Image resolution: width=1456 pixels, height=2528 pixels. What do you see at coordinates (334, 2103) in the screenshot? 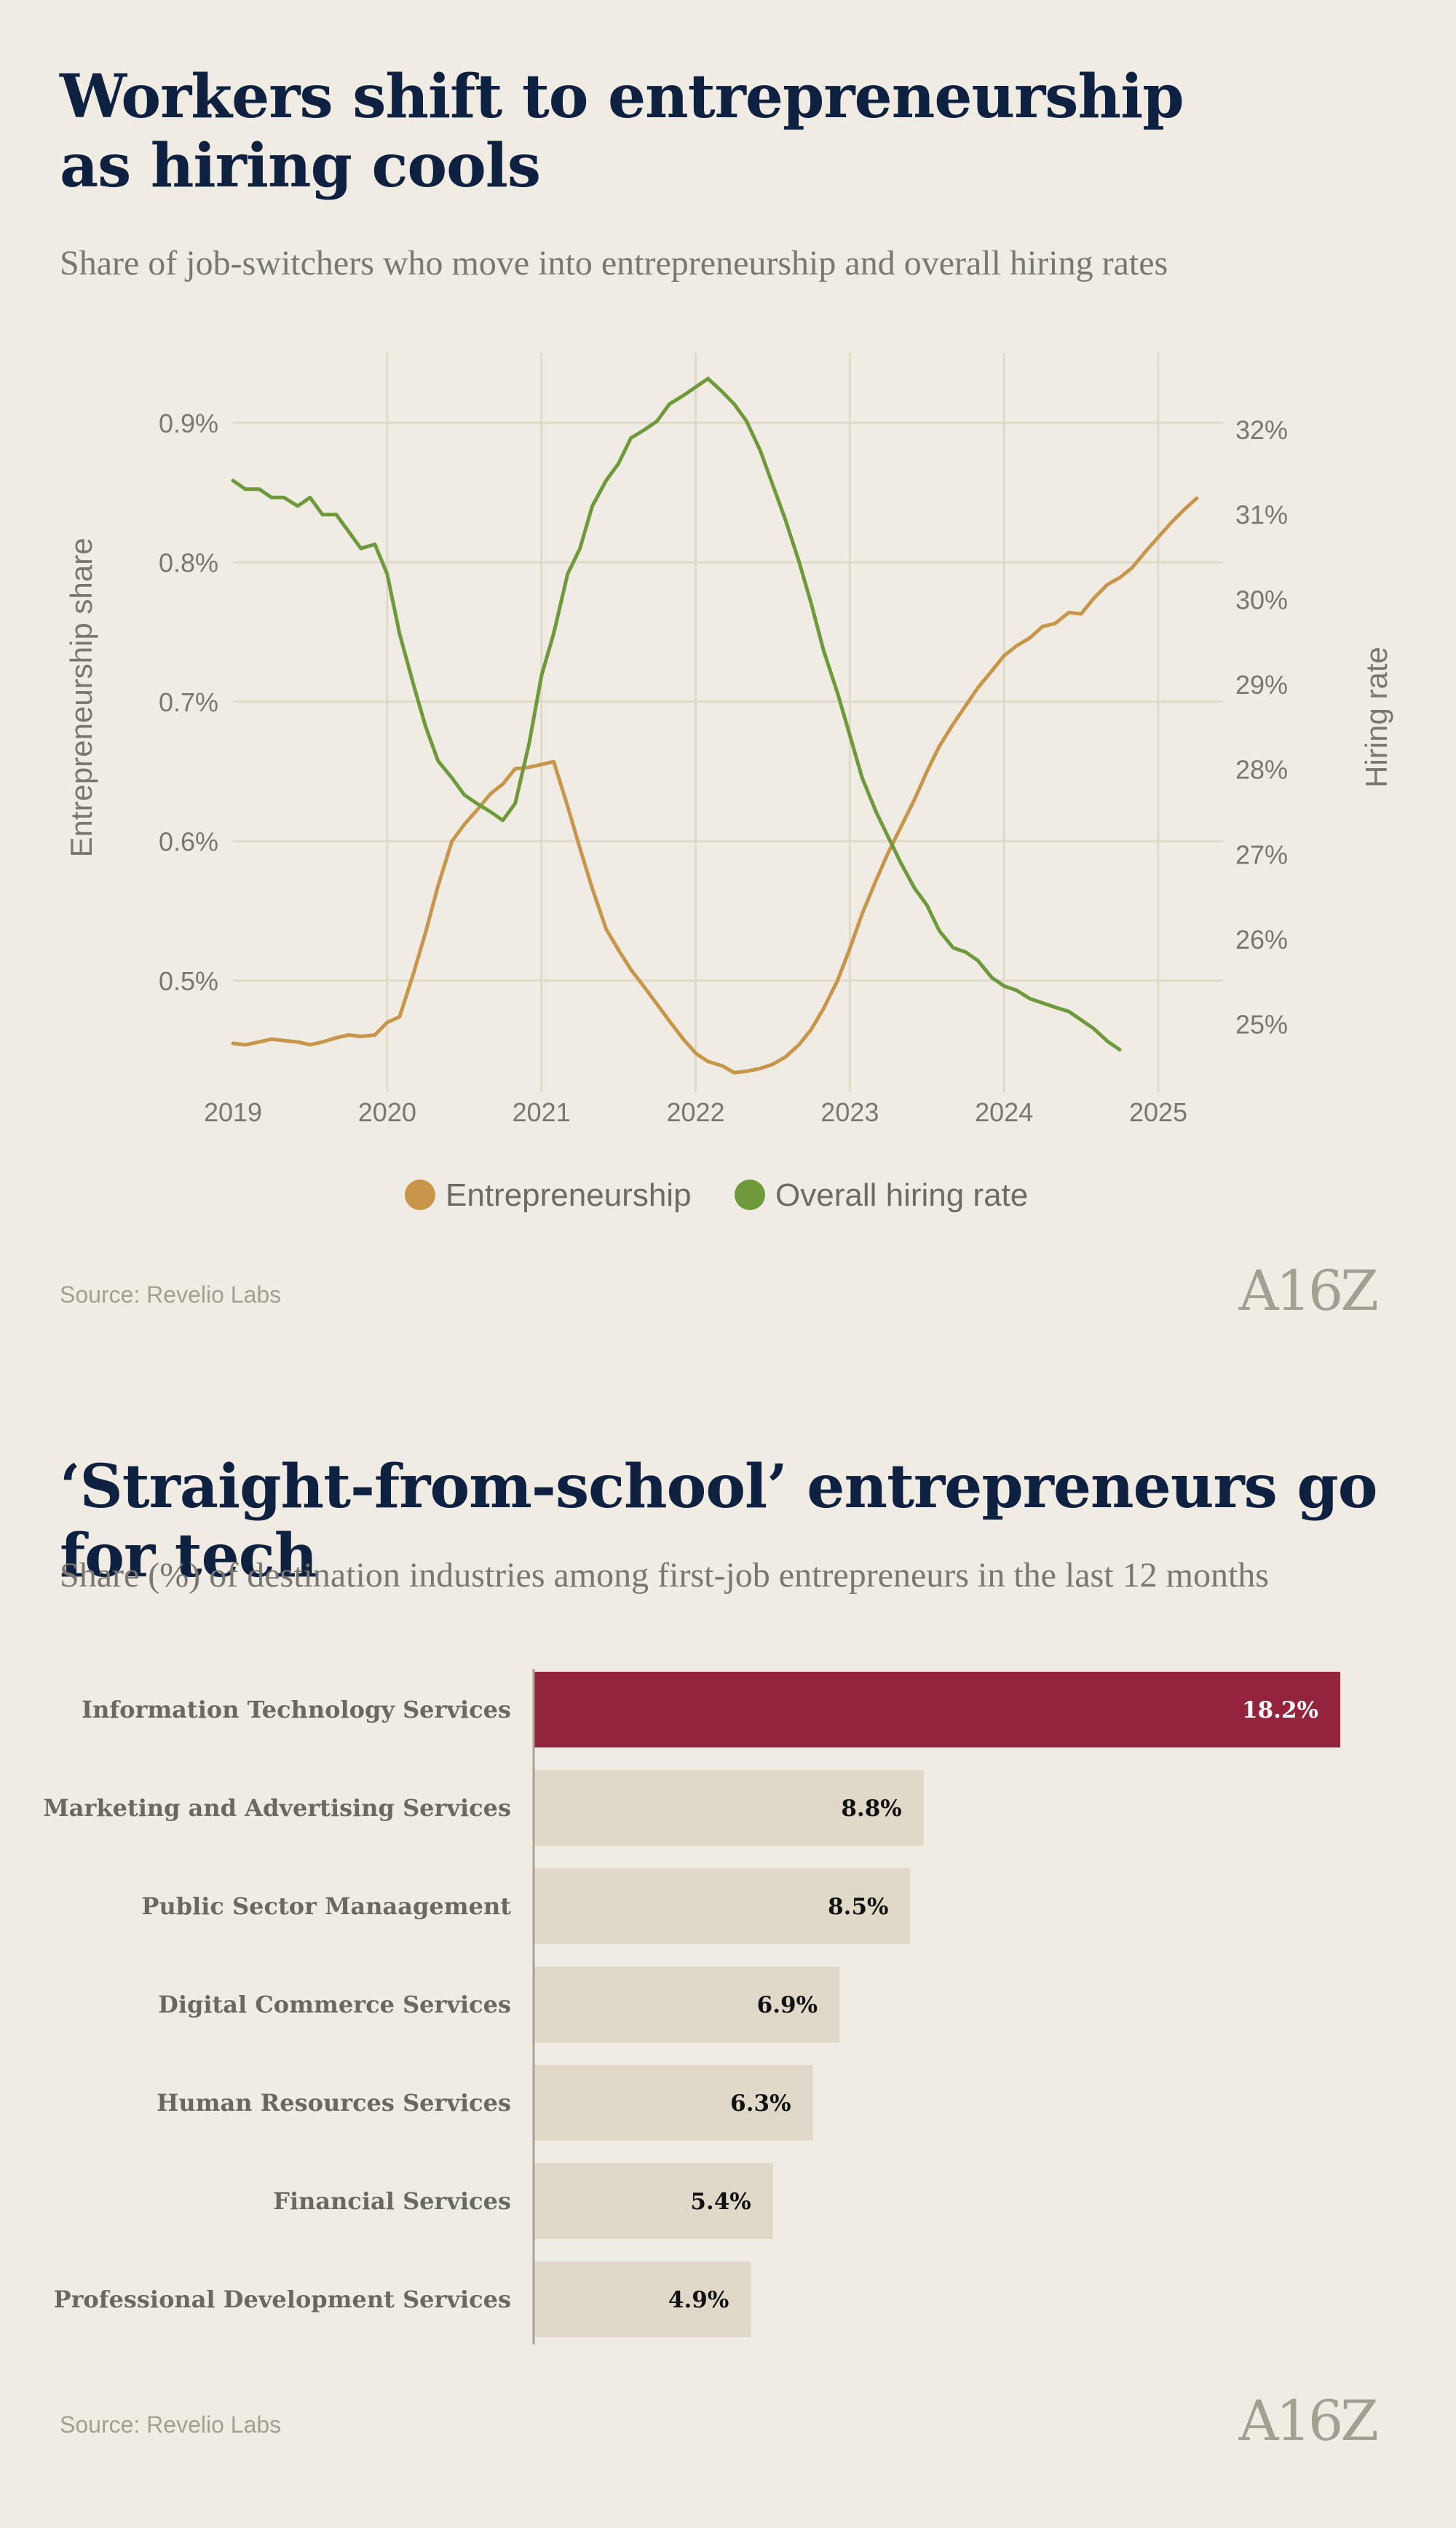
I see `bar-category-label: Human Resources Services` at bounding box center [334, 2103].